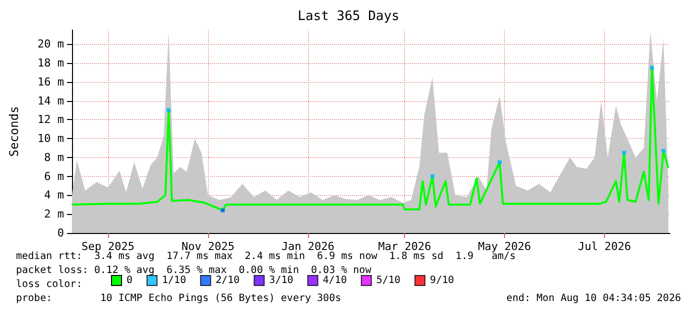  What do you see at coordinates (442, 280) in the screenshot?
I see `legend-label: 9/10` at bounding box center [442, 280].